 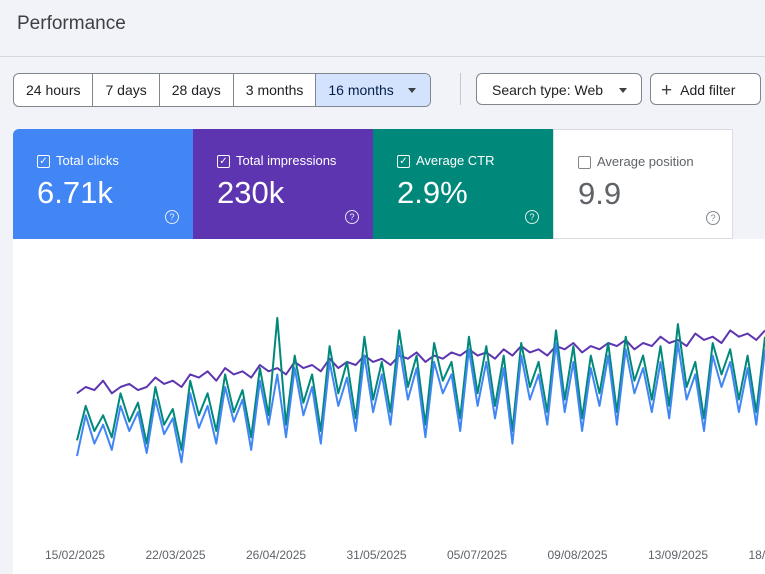 What do you see at coordinates (251, 192) in the screenshot?
I see `metric-value: 230k` at bounding box center [251, 192].